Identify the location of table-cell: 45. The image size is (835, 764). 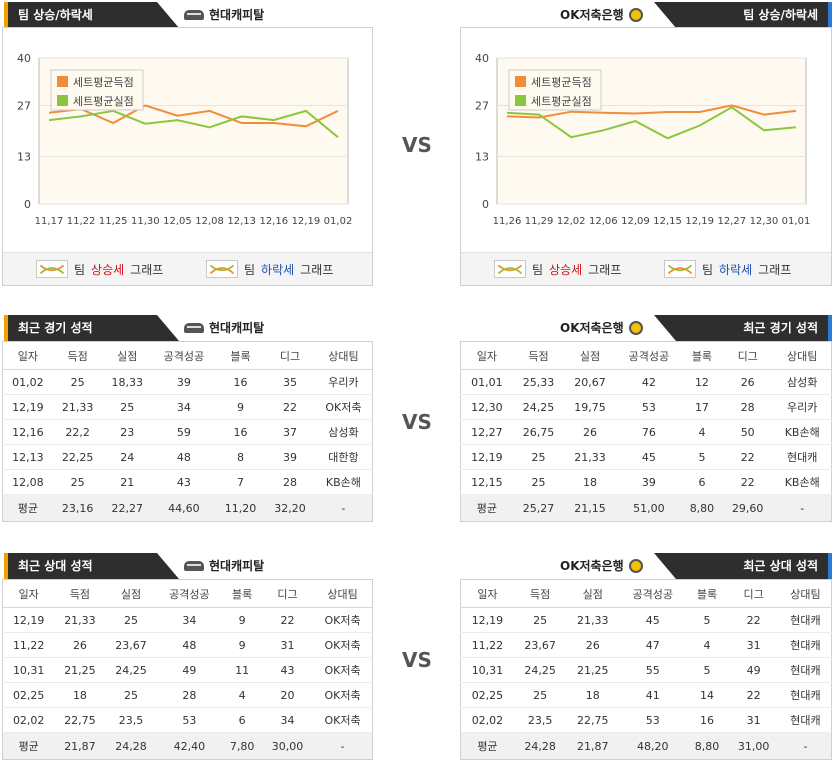
(652, 620).